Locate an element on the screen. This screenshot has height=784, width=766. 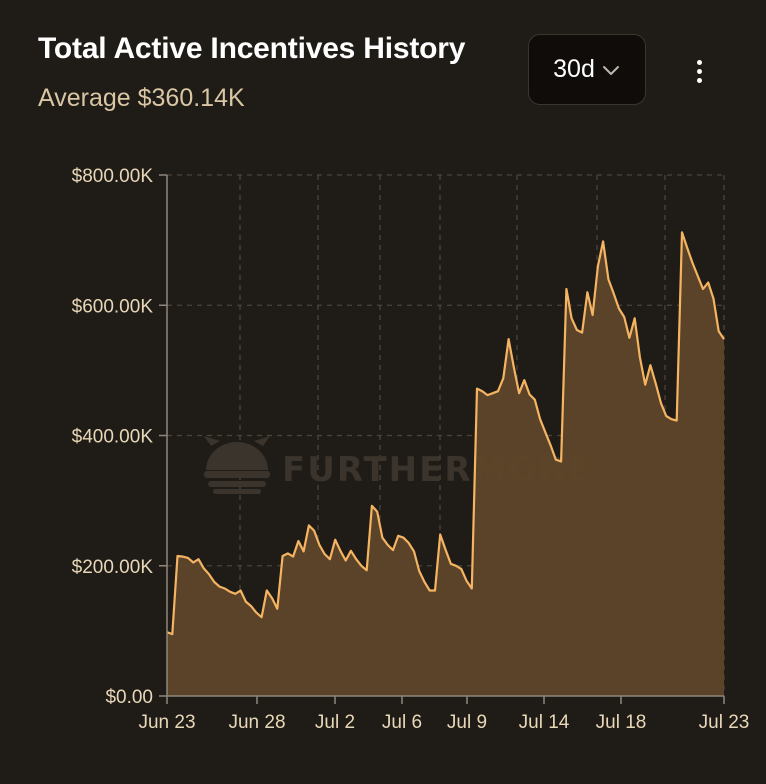
y-tick-label: $600.00K is located at coordinates (113, 306).